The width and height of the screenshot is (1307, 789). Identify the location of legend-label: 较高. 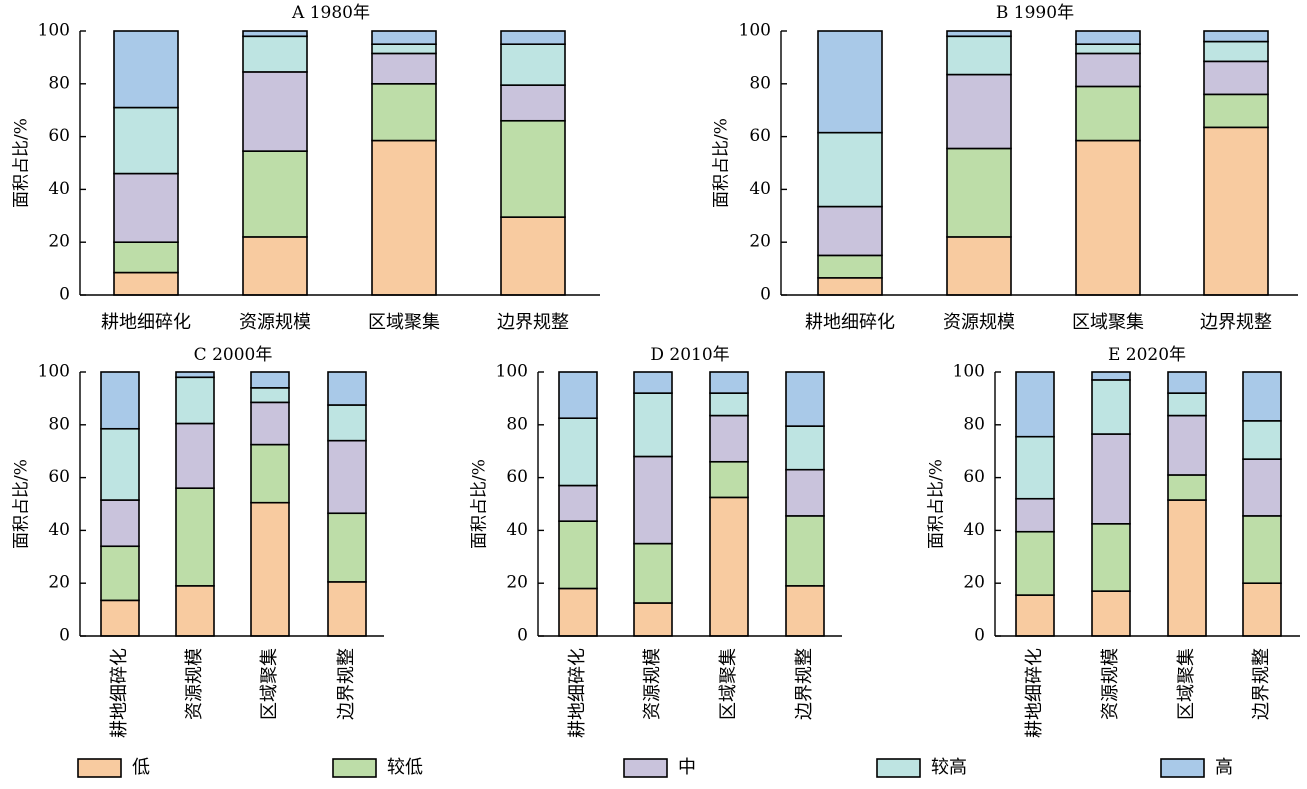
(949, 767).